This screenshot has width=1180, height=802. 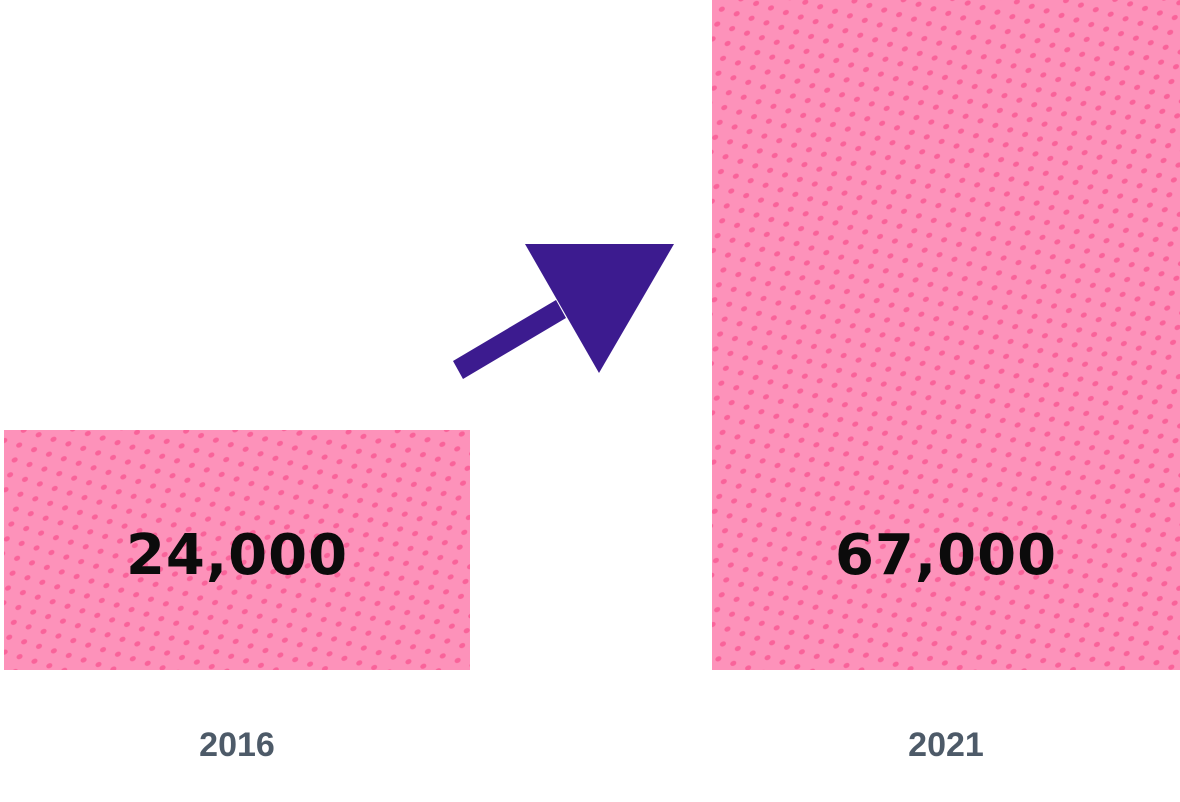 I want to click on bar-2016, so click(x=237, y=550).